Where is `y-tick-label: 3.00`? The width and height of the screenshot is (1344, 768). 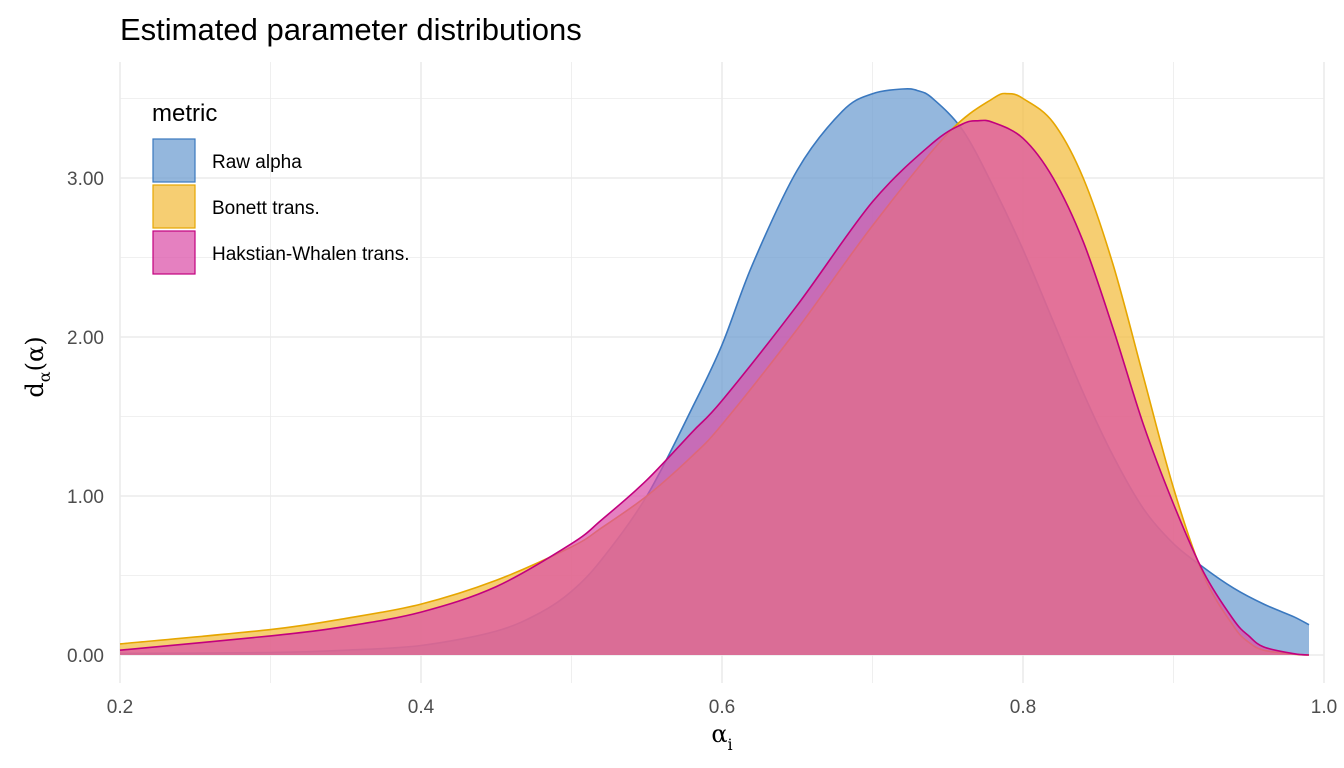
y-tick-label: 3.00 is located at coordinates (85, 179).